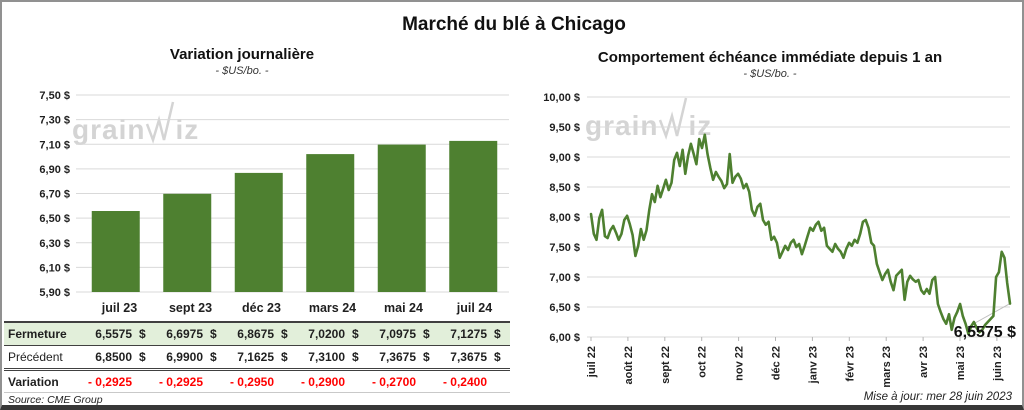 The height and width of the screenshot is (410, 1024). Describe the element at coordinates (55, 400) in the screenshot. I see `source-label: Source: CME Group` at that location.